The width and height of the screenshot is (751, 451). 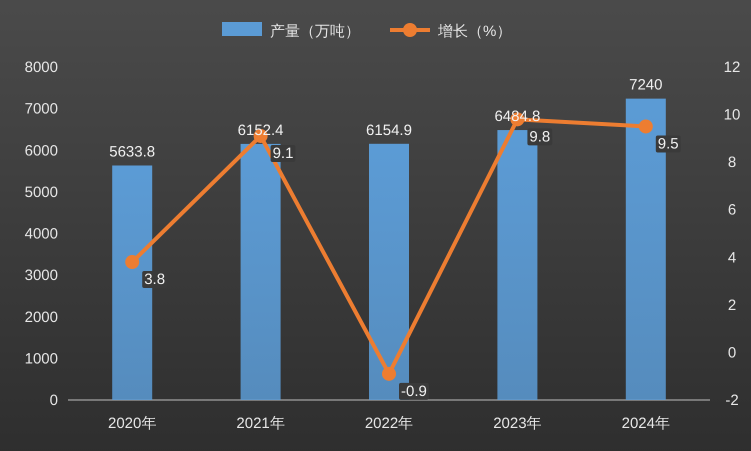 I want to click on y2-tick-label: 4, so click(x=732, y=257).